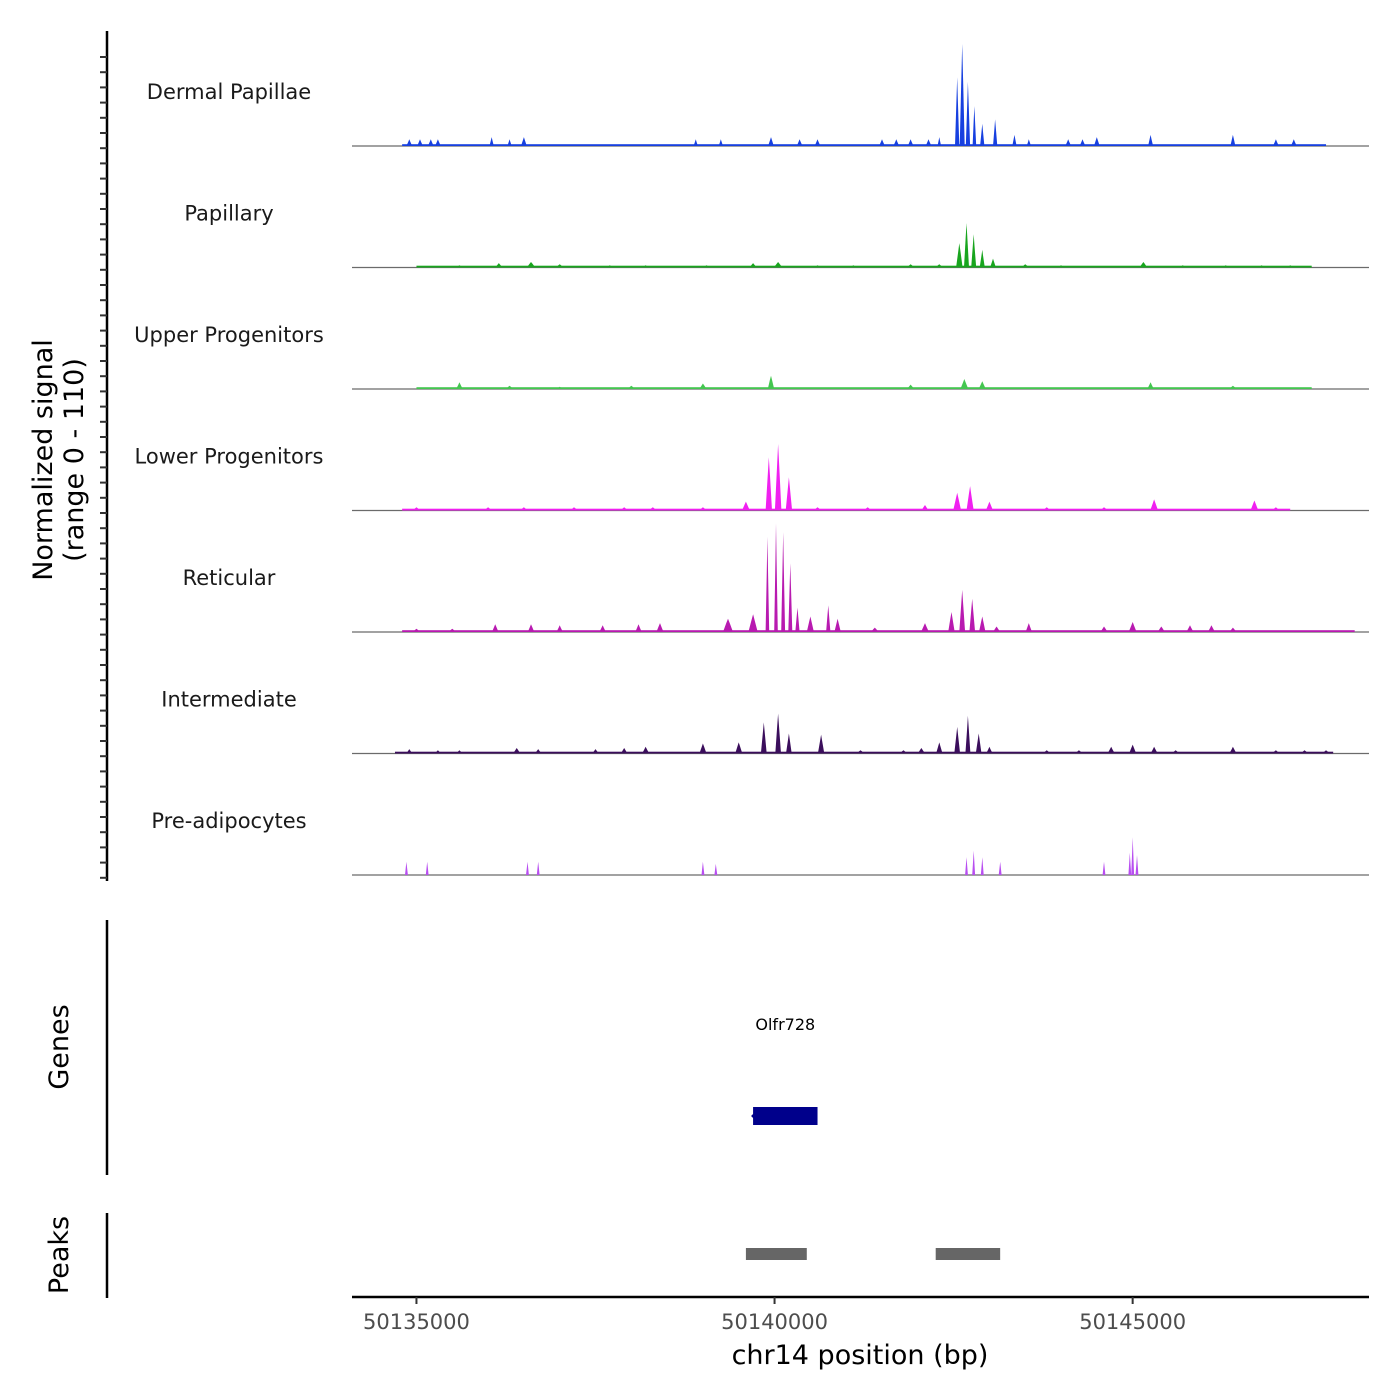 The height and width of the screenshot is (1400, 1400). I want to click on track-intermediate: Intermediate, so click(765, 721).